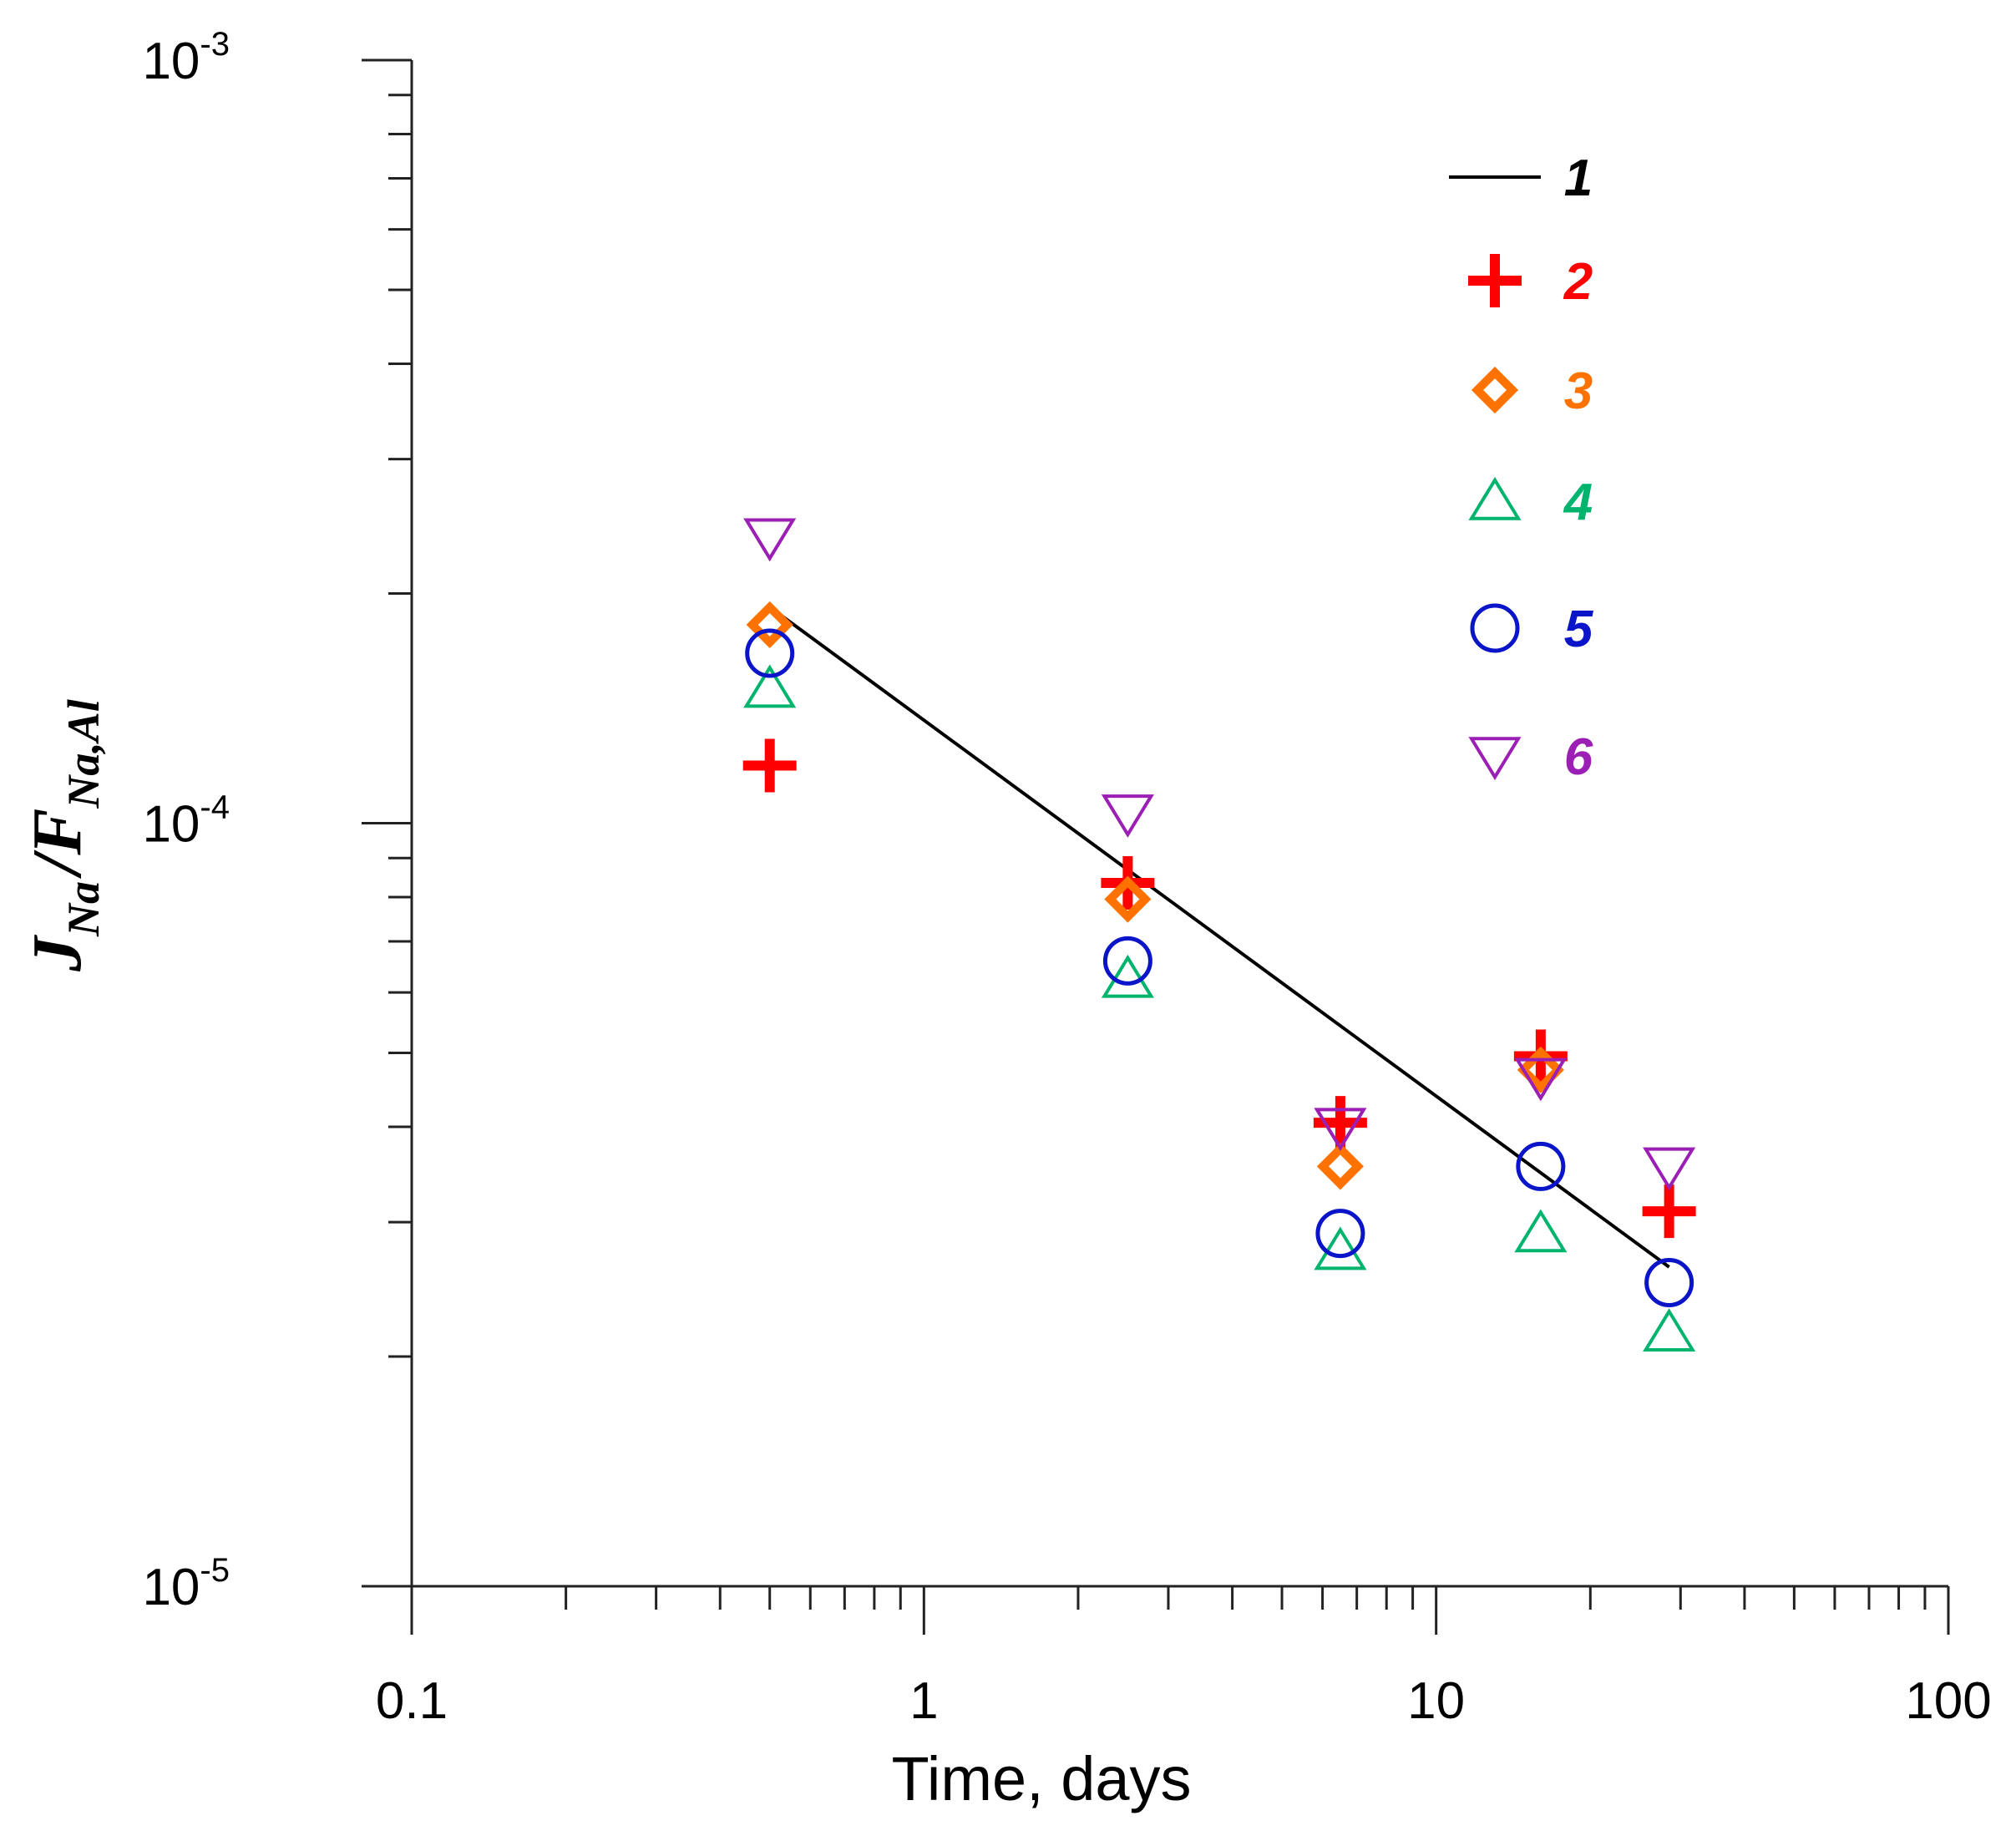  Describe the element at coordinates (1578, 391) in the screenshot. I see `legend-label: 3` at that location.